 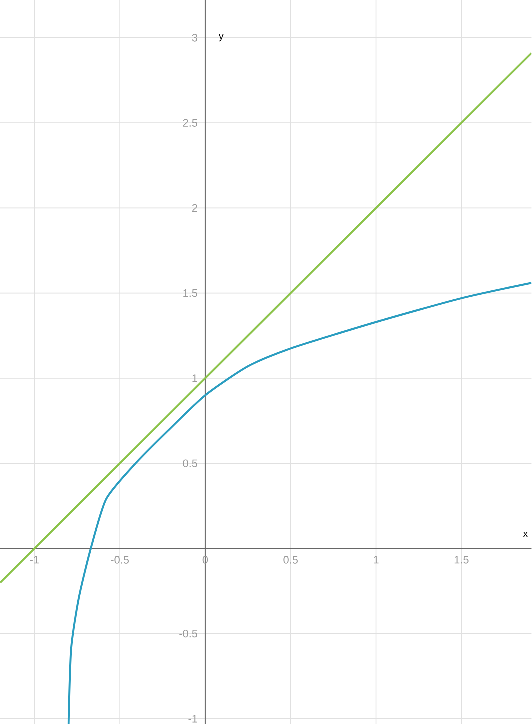 I want to click on y-tick-label: 0.5, so click(x=190, y=464).